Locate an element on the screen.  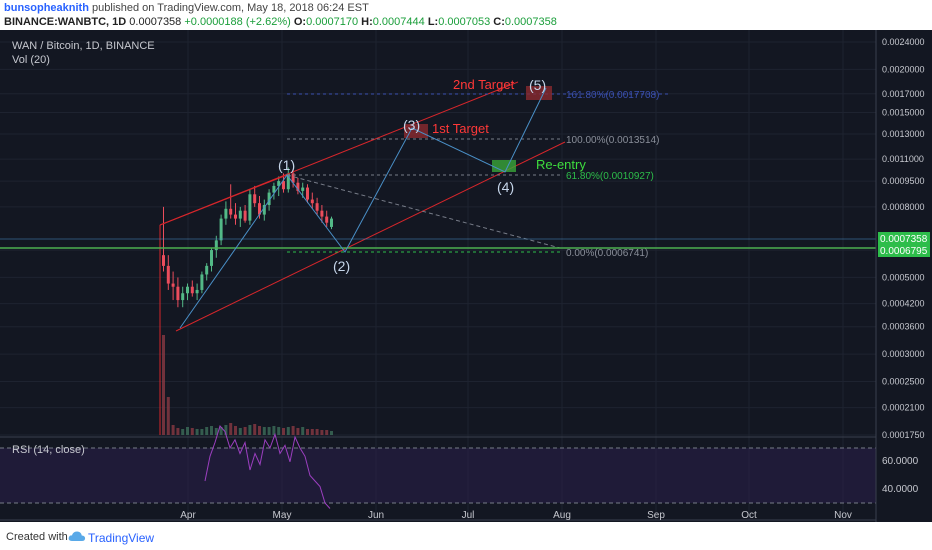
last-price-text: 0.0007358 is located at coordinates (155, 22).